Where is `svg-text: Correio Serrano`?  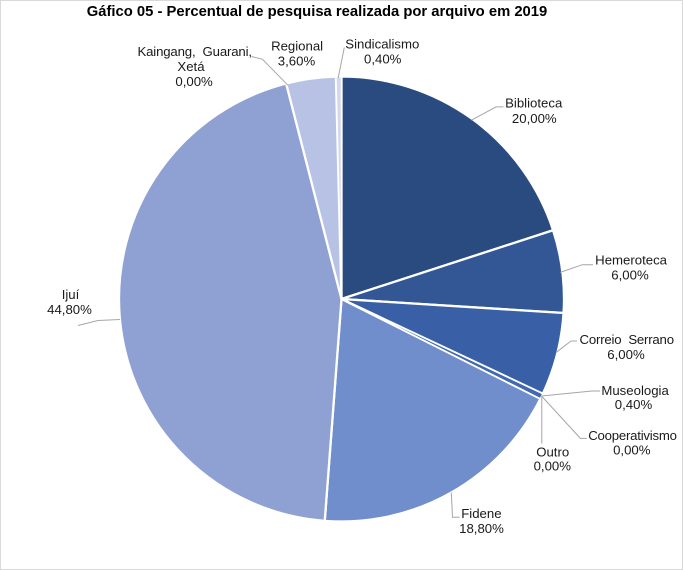 svg-text: Correio Serrano is located at coordinates (627, 339).